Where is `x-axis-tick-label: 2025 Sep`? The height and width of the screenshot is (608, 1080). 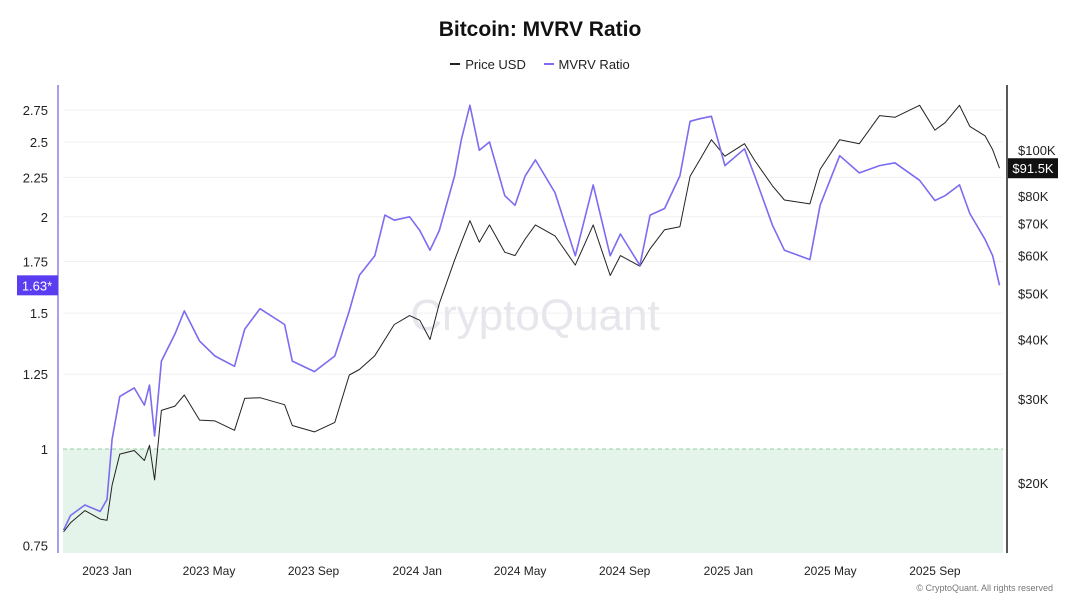 x-axis-tick-label: 2025 Sep is located at coordinates (935, 571).